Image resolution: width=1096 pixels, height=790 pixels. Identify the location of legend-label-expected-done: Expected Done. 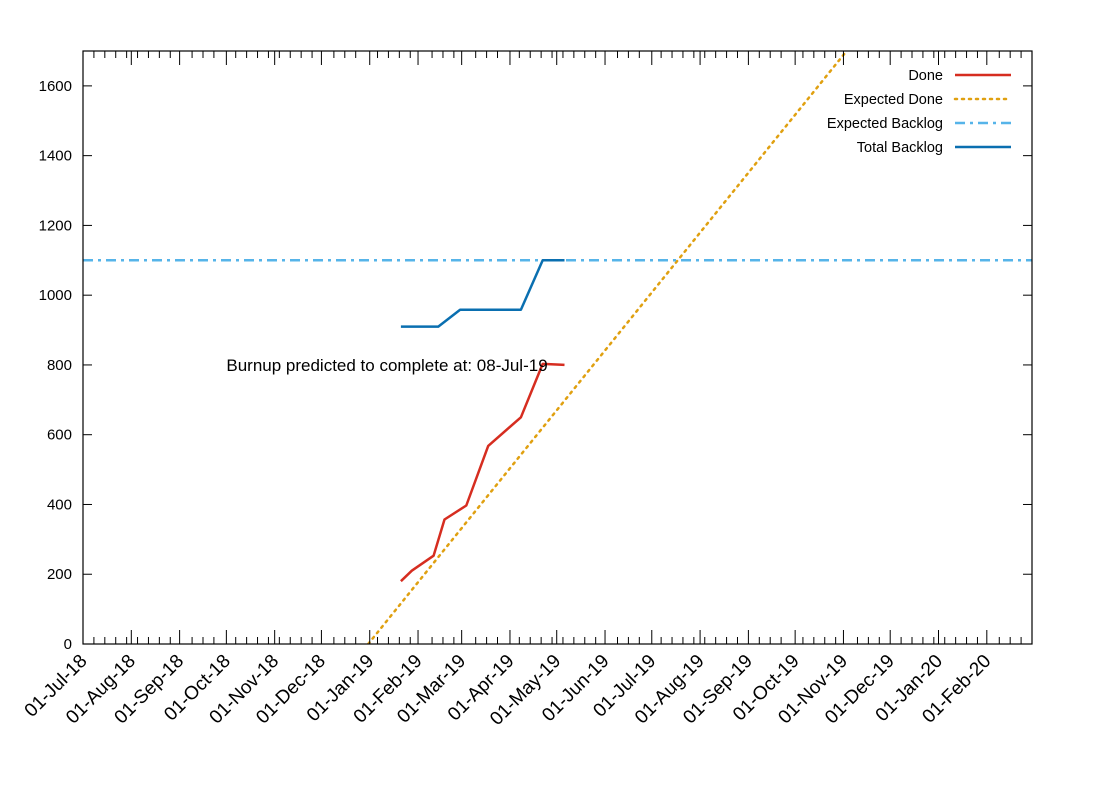
(893, 100).